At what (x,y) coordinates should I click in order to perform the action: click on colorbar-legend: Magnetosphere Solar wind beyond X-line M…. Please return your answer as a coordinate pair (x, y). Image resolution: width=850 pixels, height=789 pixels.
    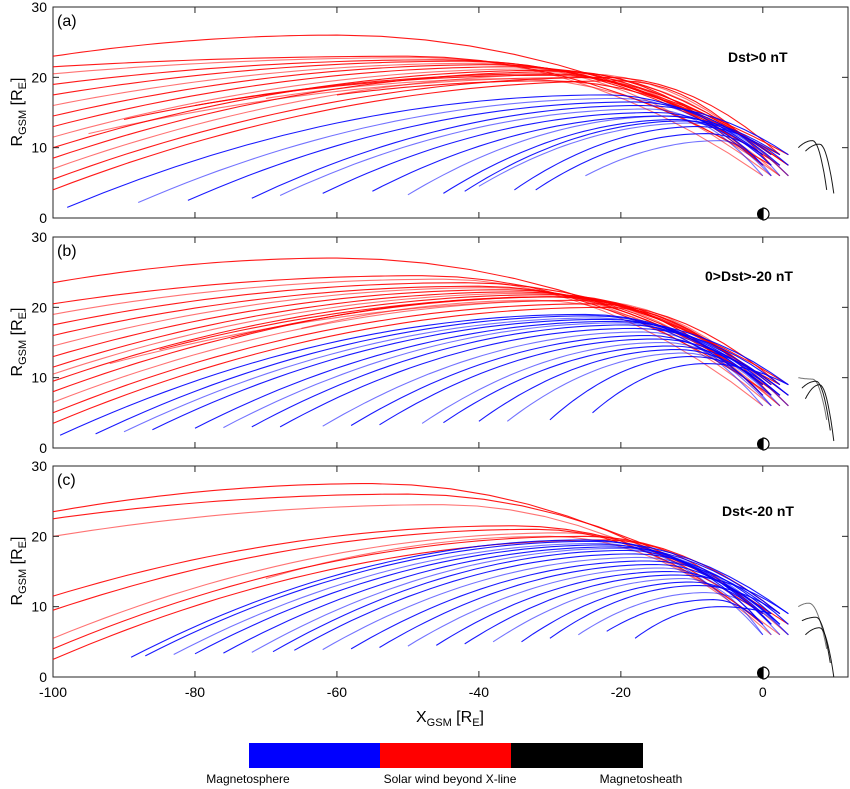
    Looking at the image, I should click on (444, 764).